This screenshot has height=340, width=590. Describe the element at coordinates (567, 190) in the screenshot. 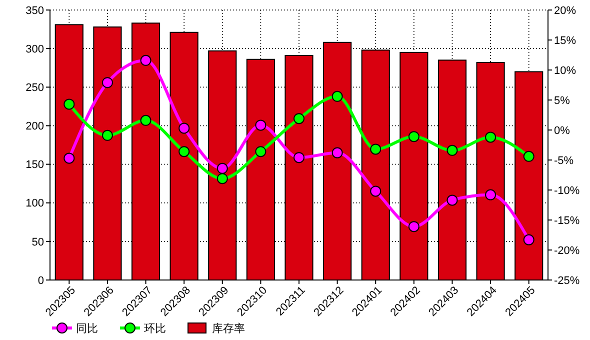

I see `y2-tick-label: -10%` at that location.